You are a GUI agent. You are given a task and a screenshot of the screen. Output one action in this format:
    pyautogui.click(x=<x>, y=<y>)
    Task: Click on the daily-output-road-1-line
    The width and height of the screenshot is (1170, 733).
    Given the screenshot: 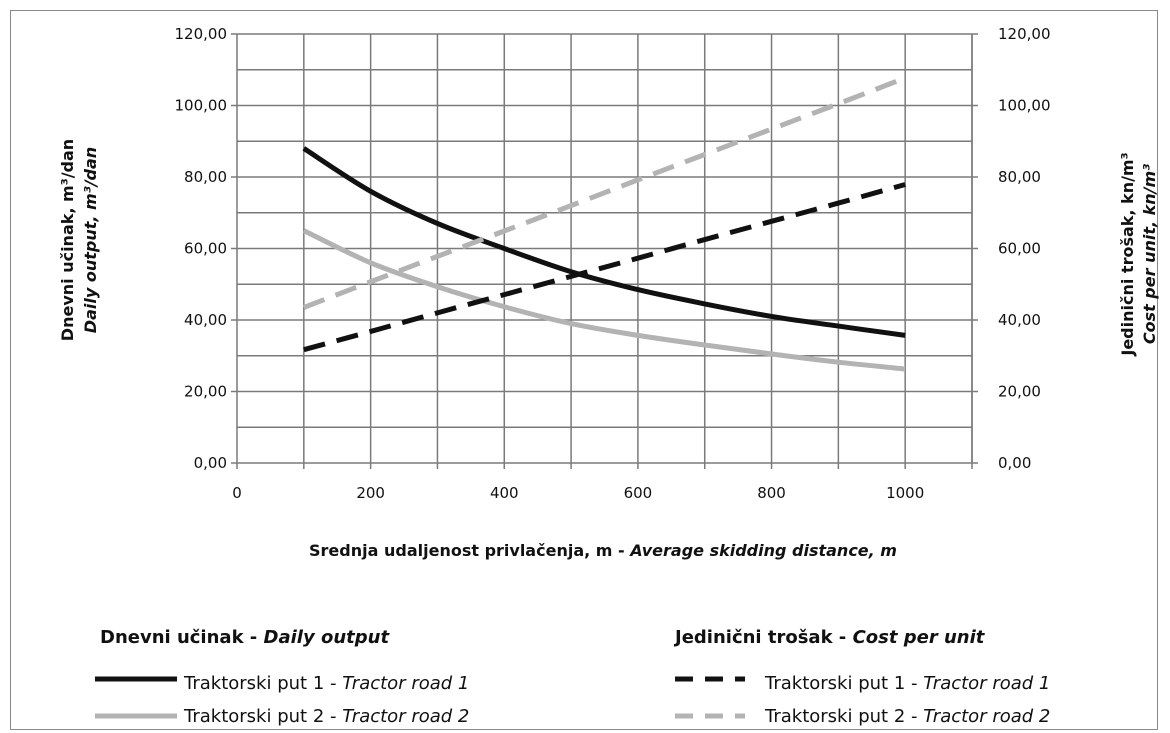 What is the action you would take?
    pyautogui.click(x=604, y=242)
    